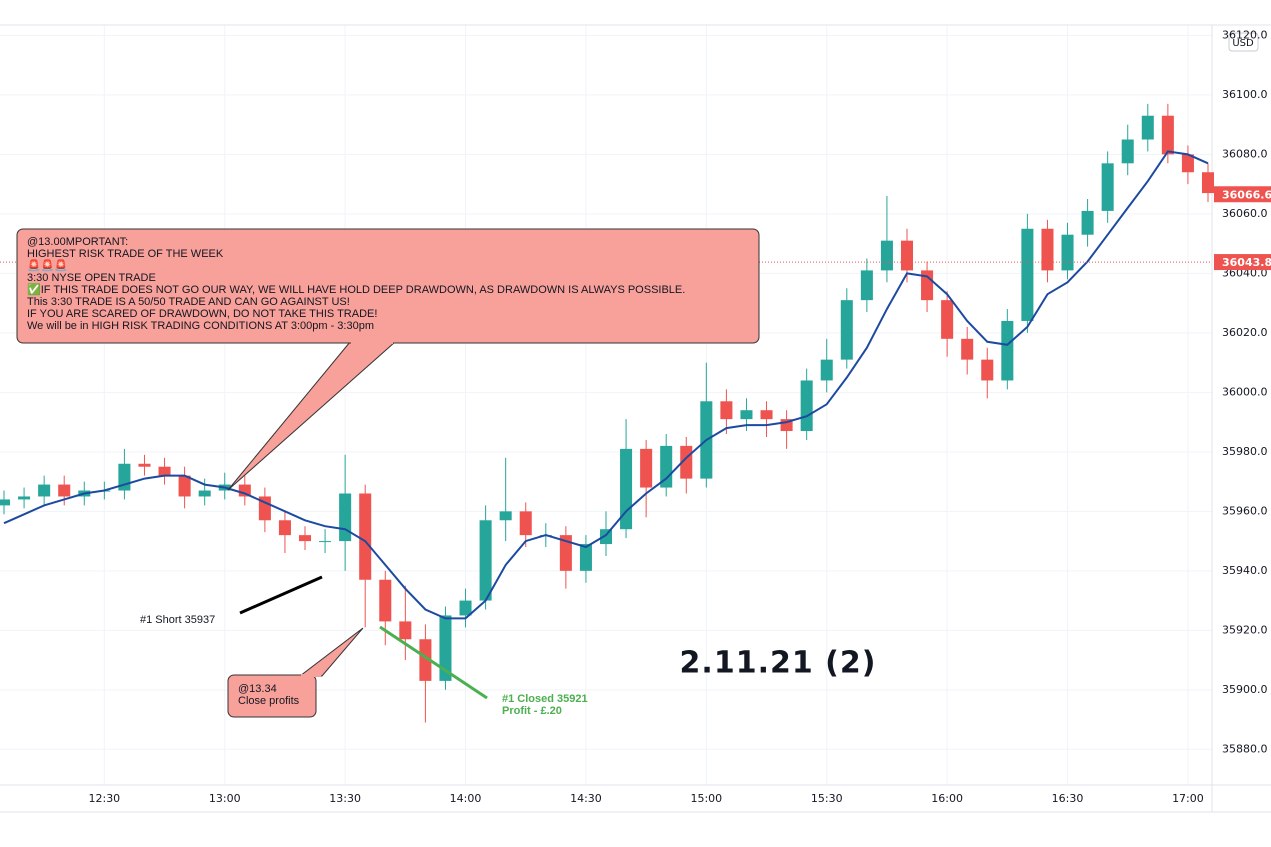  I want to click on callout-line: @13.00MPORTANT:, so click(77, 242).